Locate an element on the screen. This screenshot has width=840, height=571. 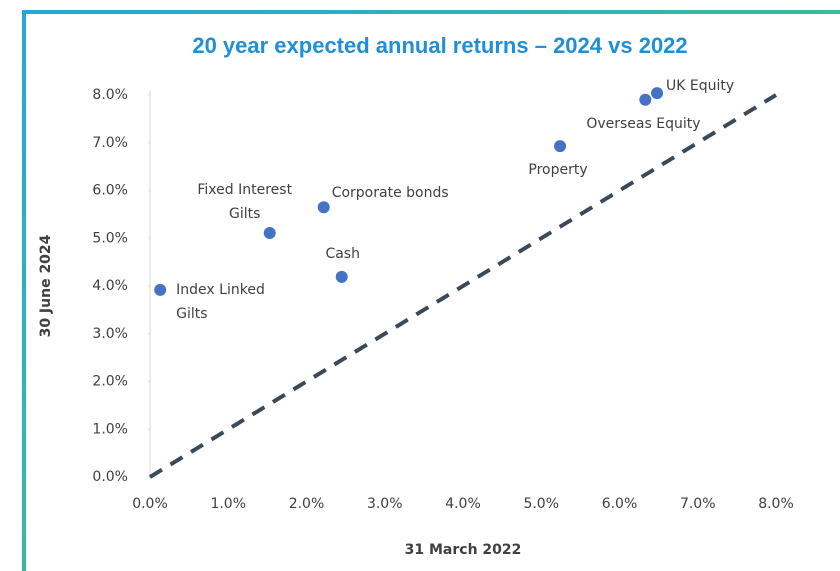
point-label: Cash is located at coordinates (342, 254).